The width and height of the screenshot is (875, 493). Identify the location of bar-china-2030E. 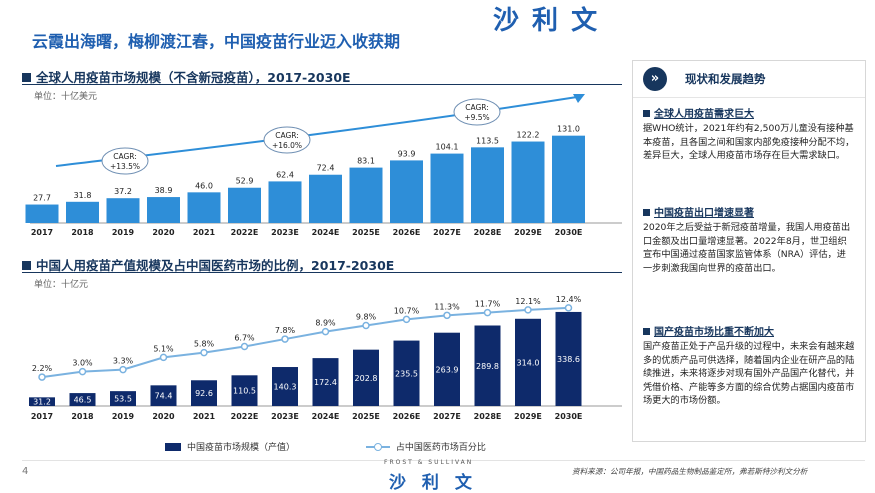
(568, 358).